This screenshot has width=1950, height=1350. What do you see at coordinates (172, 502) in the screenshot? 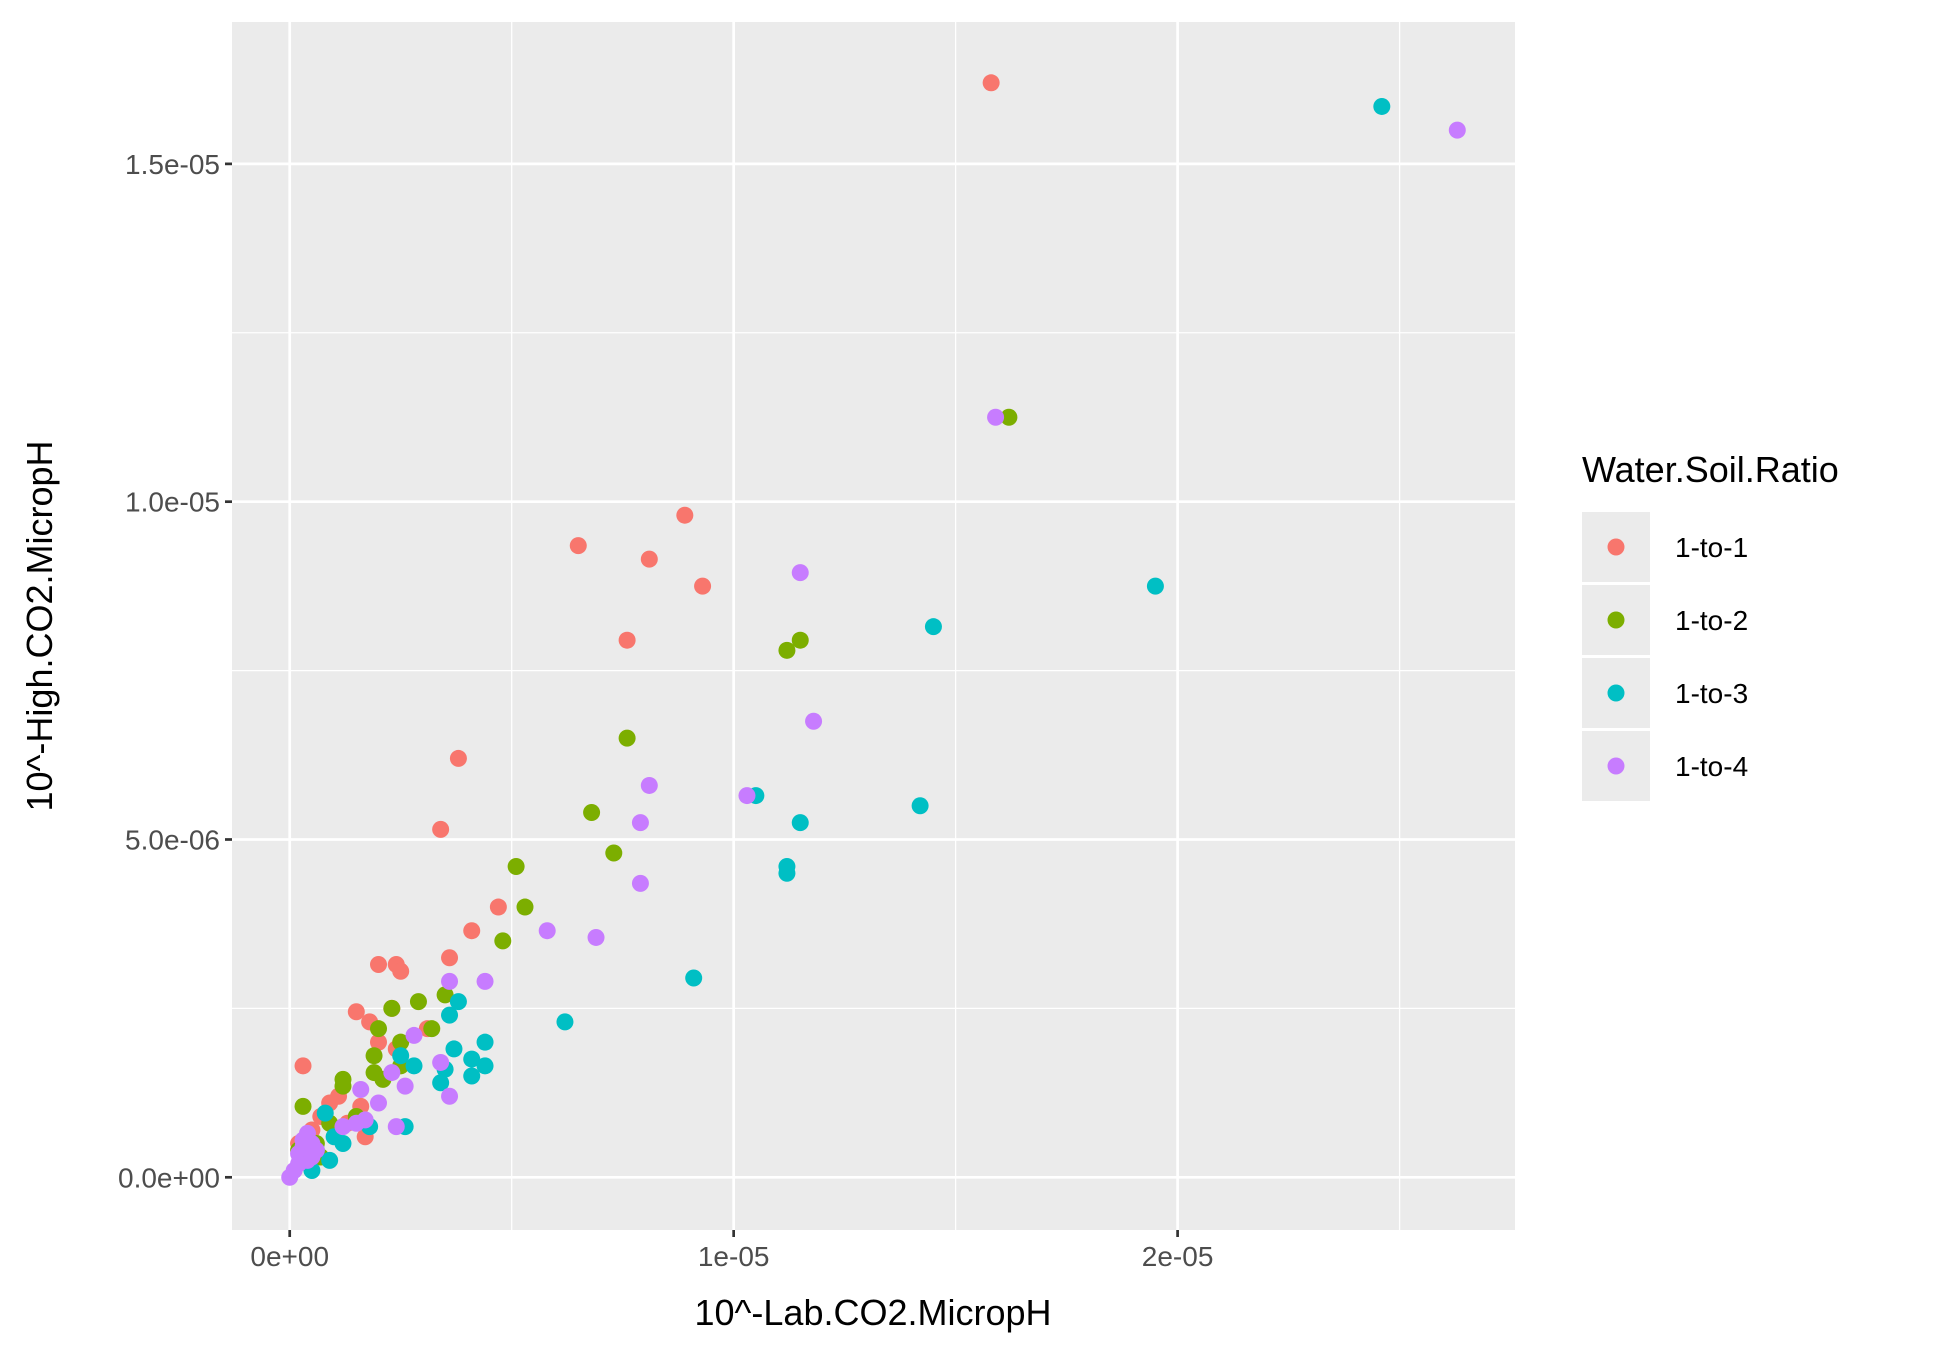
I see `y-tick-label: 1.0e-05` at bounding box center [172, 502].